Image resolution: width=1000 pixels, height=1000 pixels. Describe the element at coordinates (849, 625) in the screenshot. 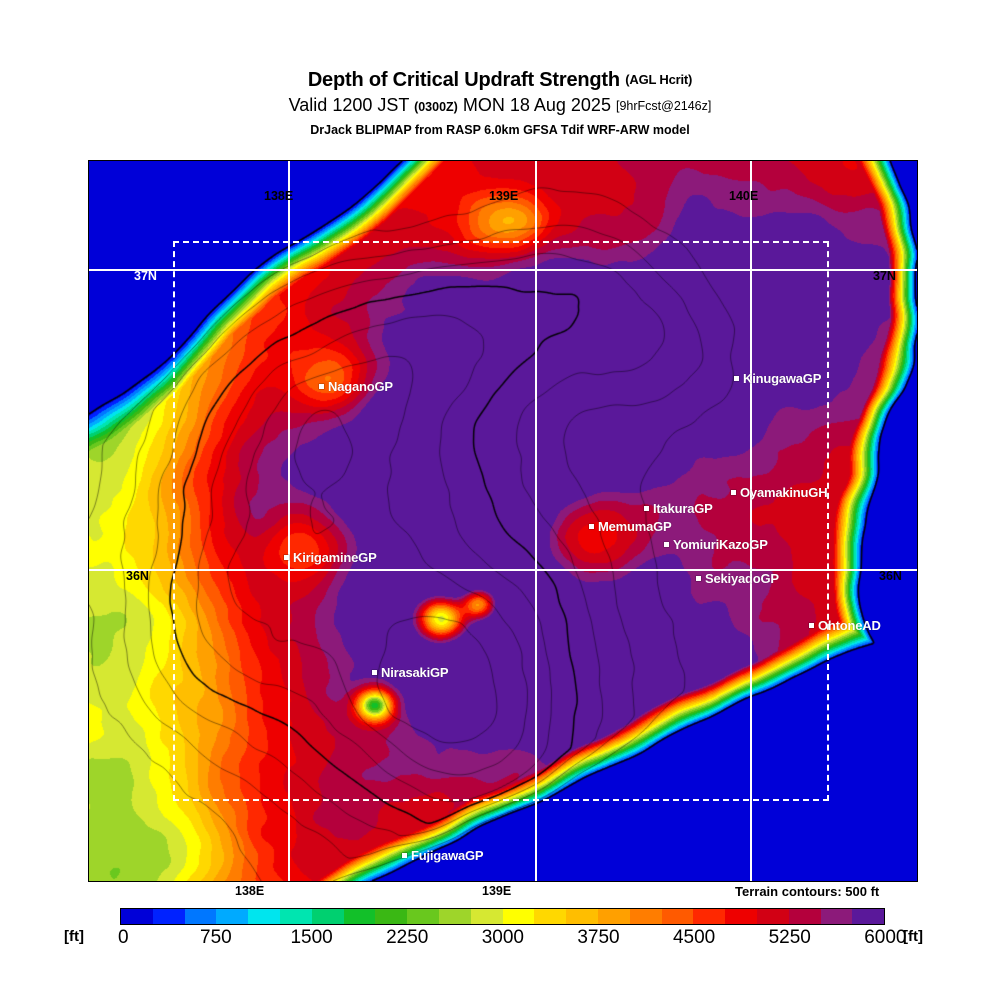

I see `station-label: OhtoneAD` at that location.